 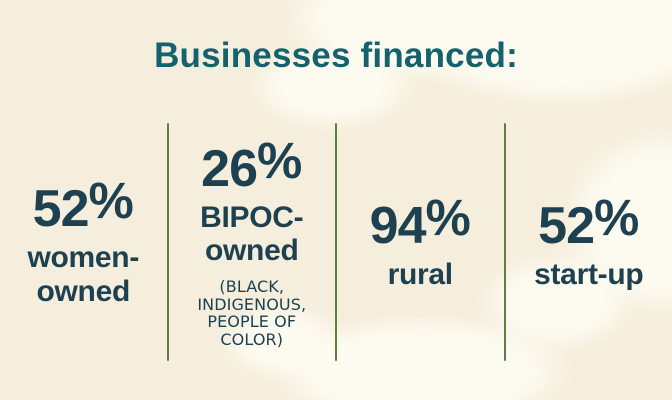 What do you see at coordinates (420, 221) in the screenshot?
I see `stat-value: 94%` at bounding box center [420, 221].